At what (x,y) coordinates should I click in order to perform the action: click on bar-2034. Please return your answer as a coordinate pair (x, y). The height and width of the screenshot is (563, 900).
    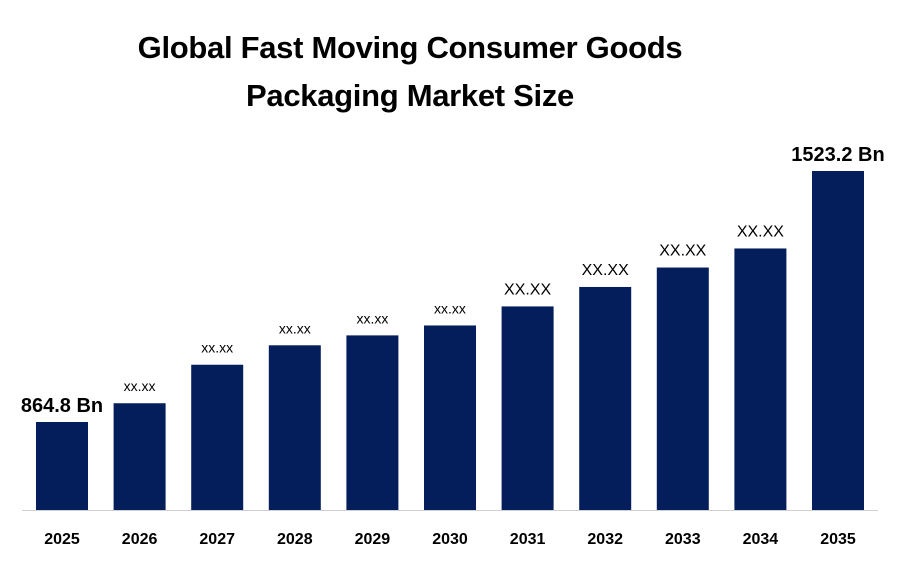
    Looking at the image, I should click on (760, 379).